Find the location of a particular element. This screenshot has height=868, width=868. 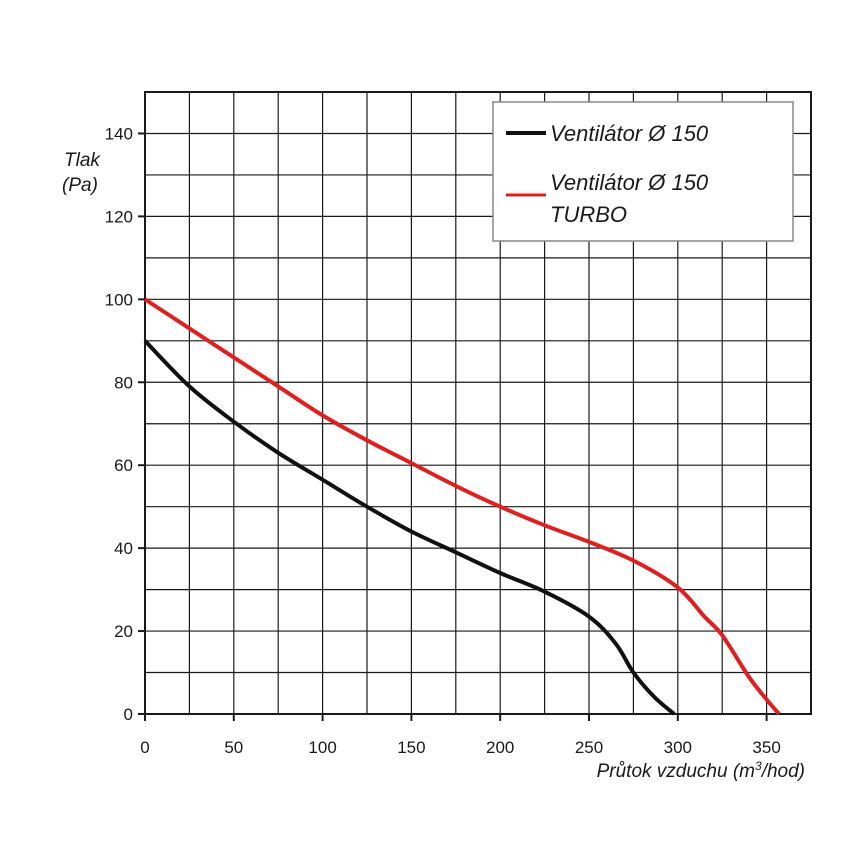

x-tick-label: 250 is located at coordinates (589, 747).